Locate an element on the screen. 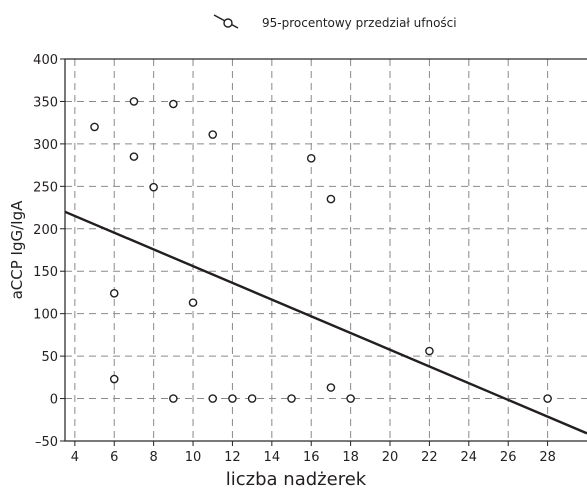  x-tick-label: 8 is located at coordinates (154, 457).